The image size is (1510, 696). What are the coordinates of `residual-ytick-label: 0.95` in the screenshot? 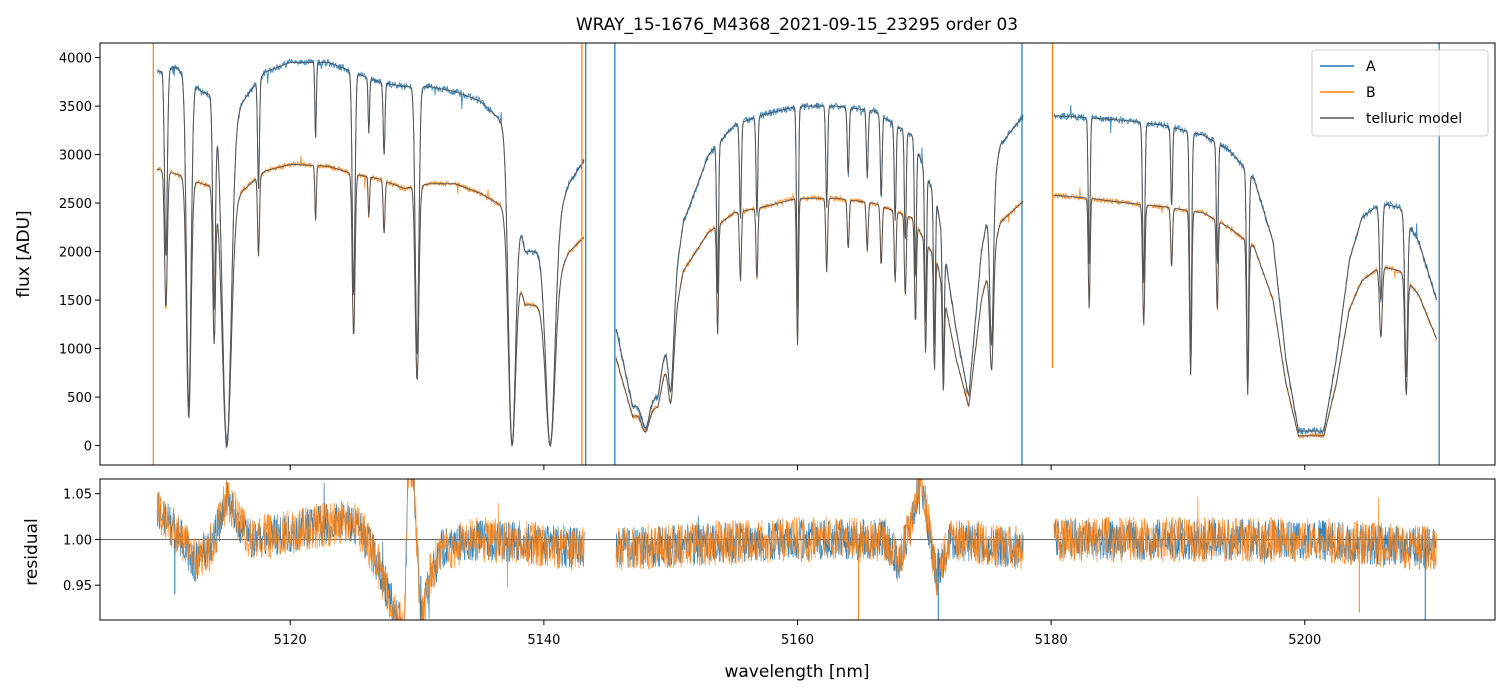 It's located at (77, 586).